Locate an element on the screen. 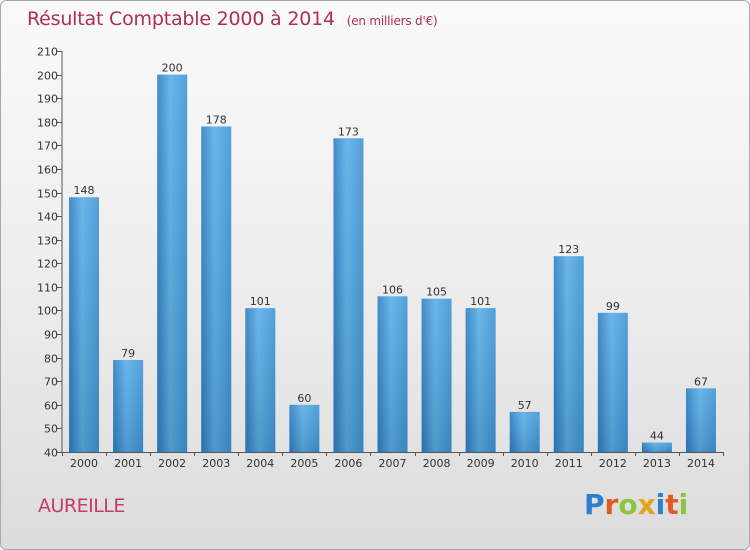 The height and width of the screenshot is (550, 750). y-tick-label: 170 is located at coordinates (47, 146).